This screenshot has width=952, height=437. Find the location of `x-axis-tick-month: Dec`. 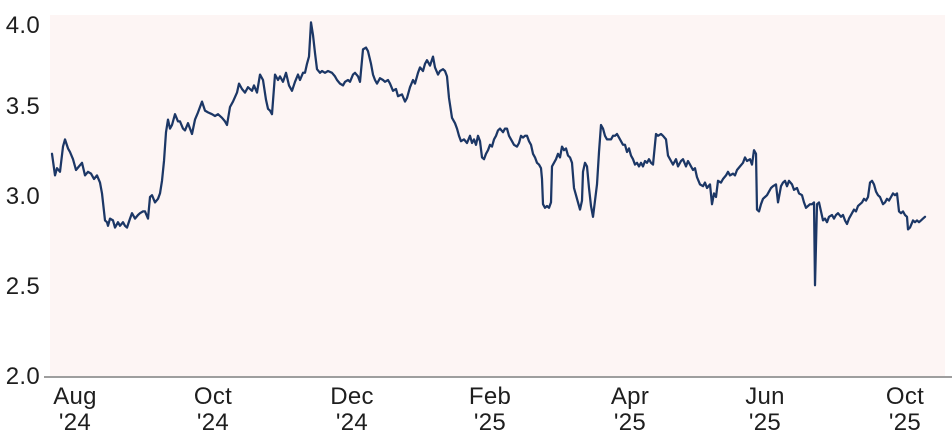

x-axis-tick-month: Dec is located at coordinates (352, 396).